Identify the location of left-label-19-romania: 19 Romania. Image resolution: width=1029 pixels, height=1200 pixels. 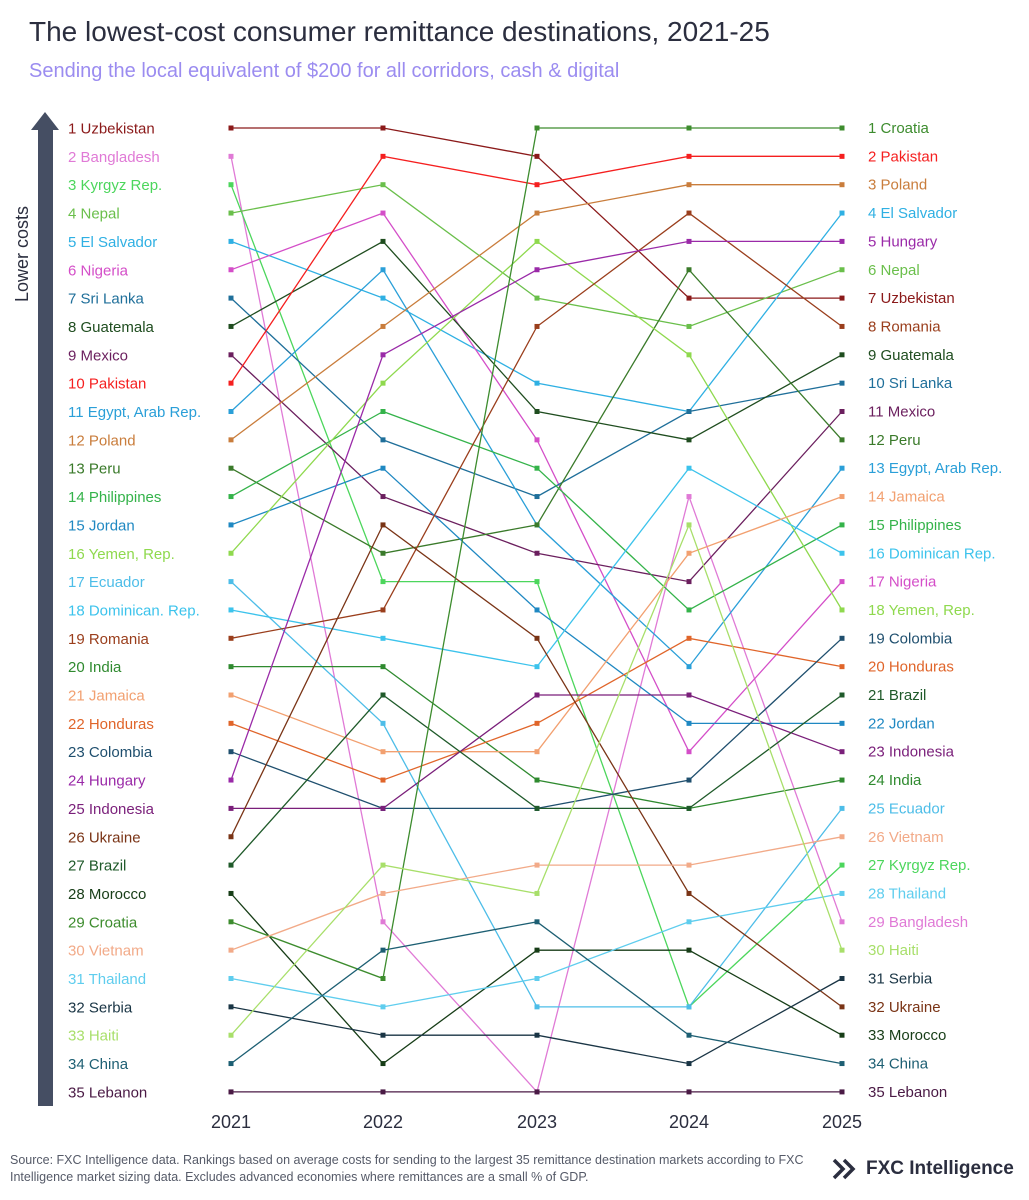
(109, 639).